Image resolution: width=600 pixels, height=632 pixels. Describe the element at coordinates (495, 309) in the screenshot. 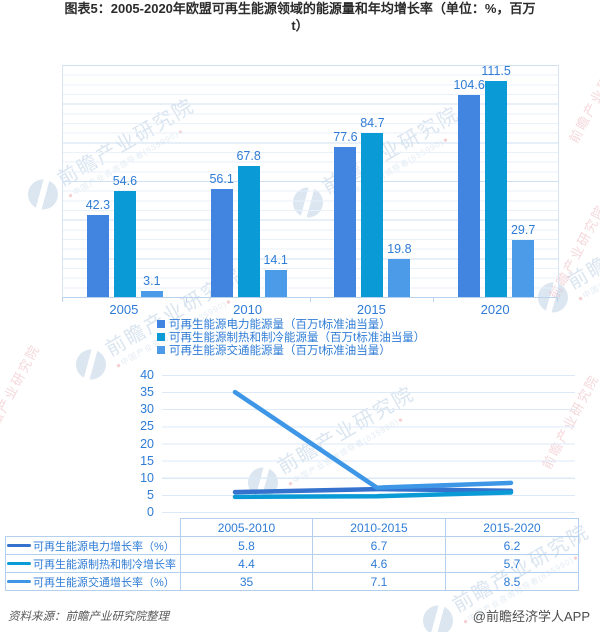

I see `x-axis-label: 2020` at that location.